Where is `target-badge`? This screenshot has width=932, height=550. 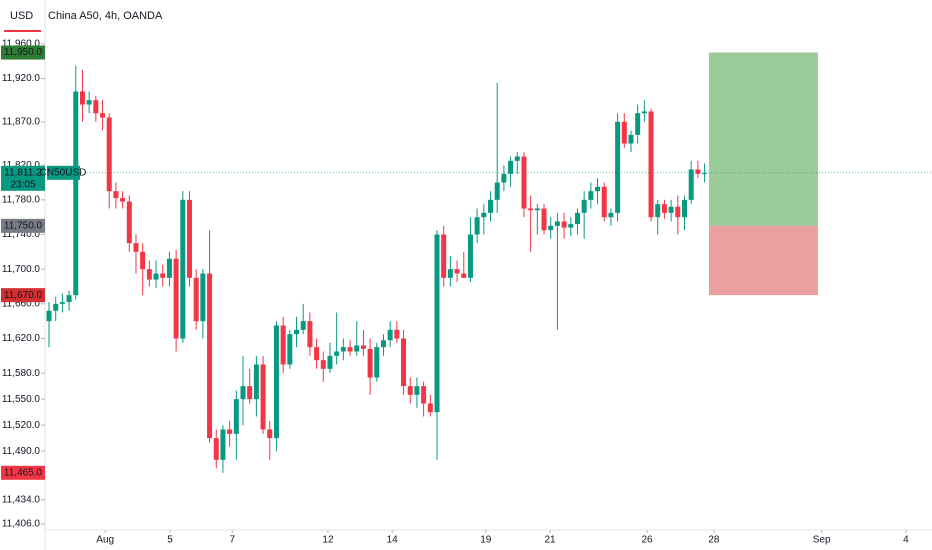 target-badge is located at coordinates (23, 52).